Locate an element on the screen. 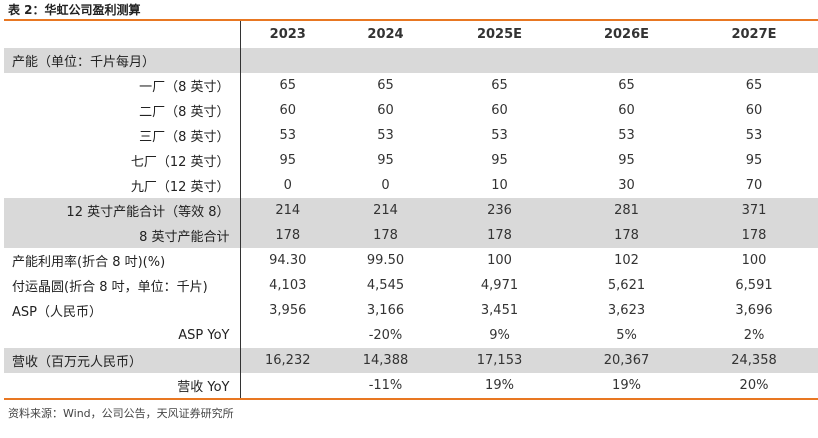  cell: 3,451 is located at coordinates (499, 310).